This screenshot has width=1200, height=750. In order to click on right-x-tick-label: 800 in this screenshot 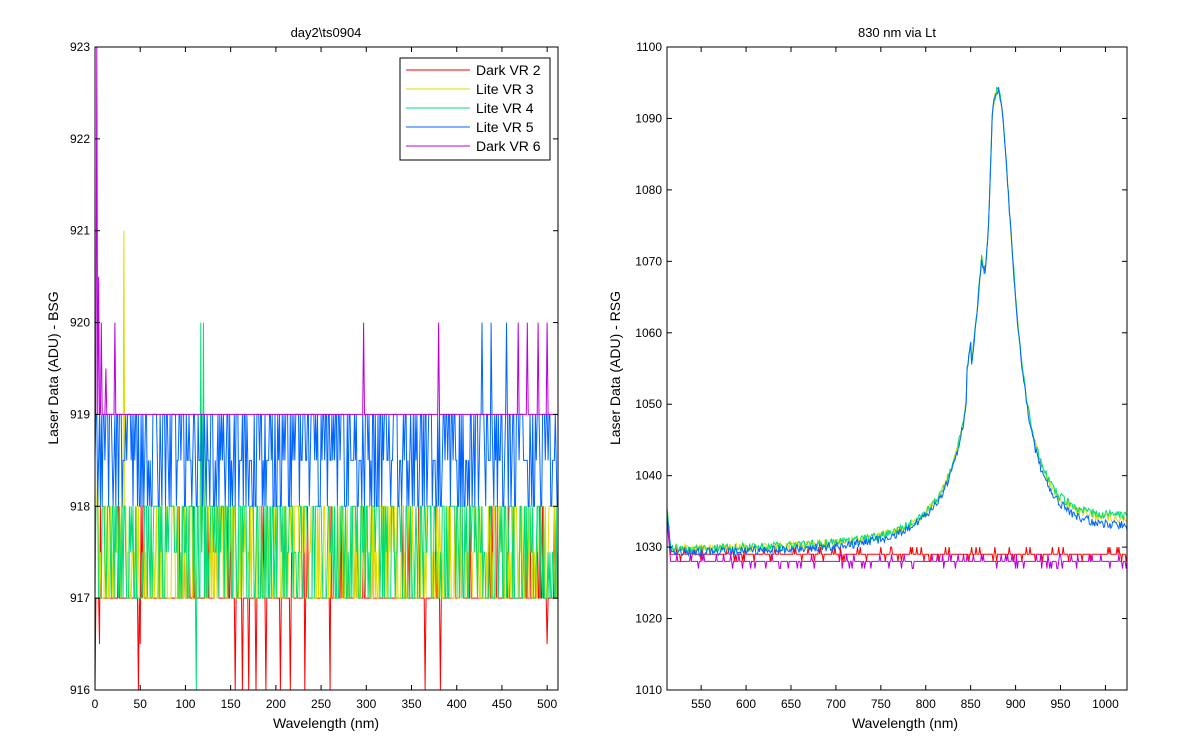, I will do `click(926, 704)`.